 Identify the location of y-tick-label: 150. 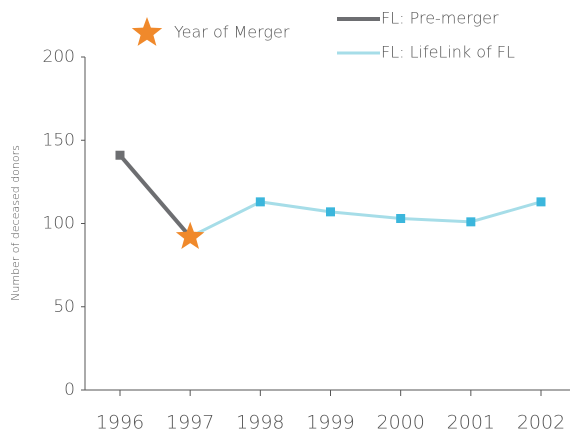
(59, 140).